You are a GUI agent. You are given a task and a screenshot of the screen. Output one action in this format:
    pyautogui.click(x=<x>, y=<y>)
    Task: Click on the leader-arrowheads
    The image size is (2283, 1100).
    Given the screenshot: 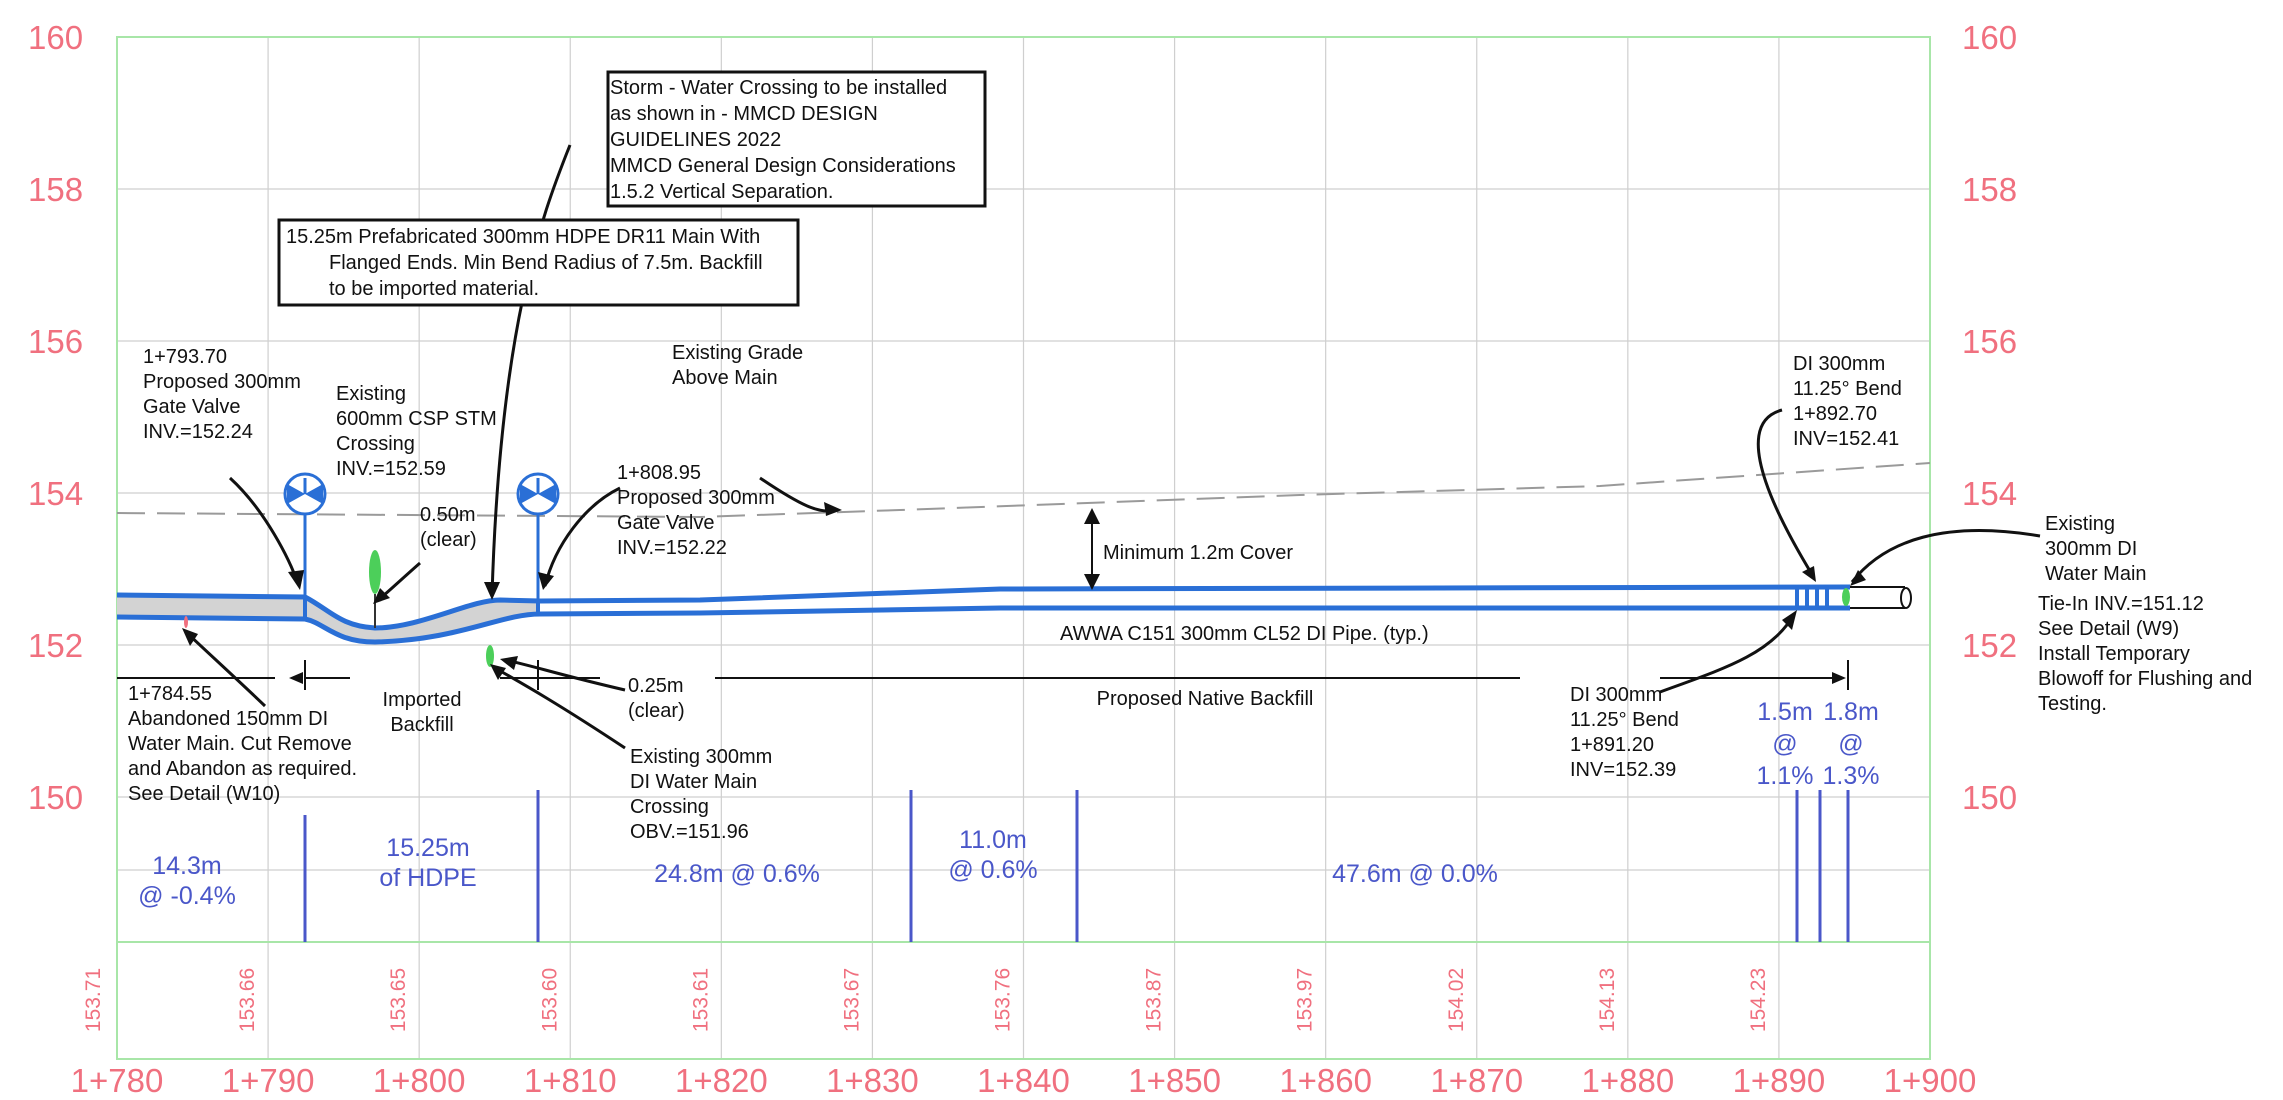 What is the action you would take?
    pyautogui.click(x=1024, y=591)
    